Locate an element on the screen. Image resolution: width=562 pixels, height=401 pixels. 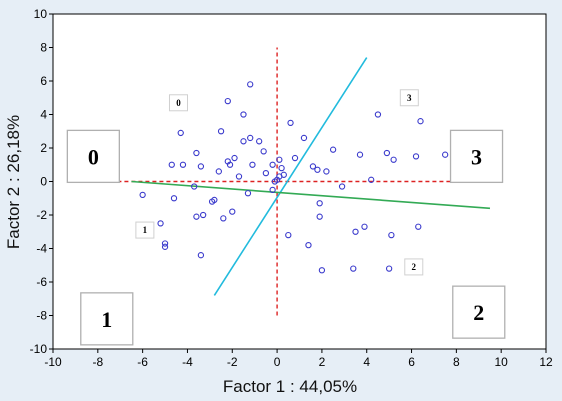
x-tick-label: -10 is located at coordinates (53, 362).